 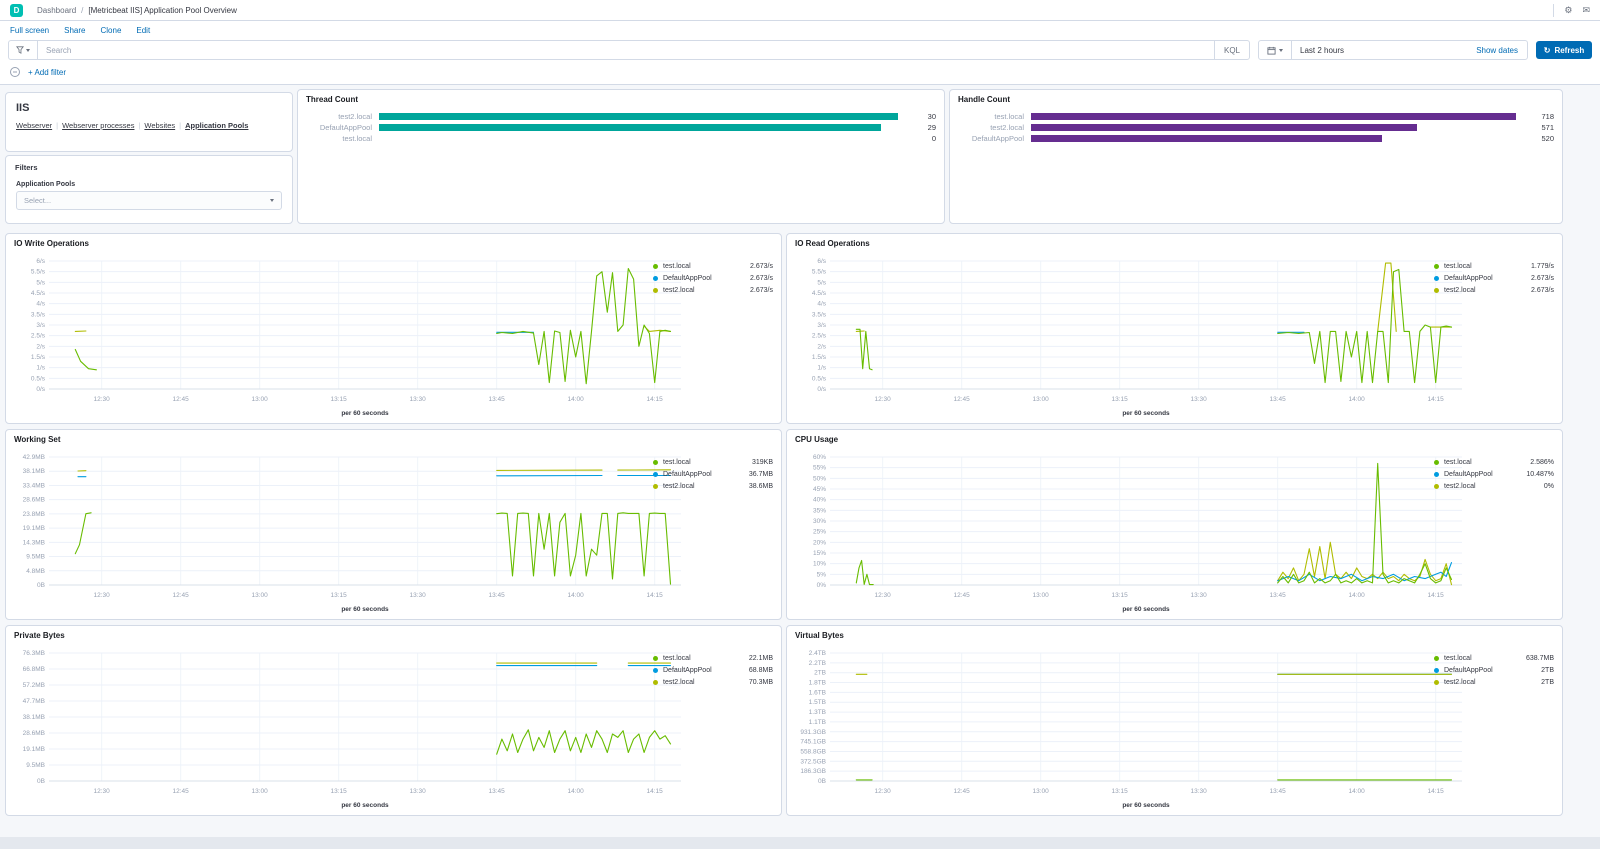 I want to click on x-axis-title: per 60 seconds, so click(x=365, y=805).